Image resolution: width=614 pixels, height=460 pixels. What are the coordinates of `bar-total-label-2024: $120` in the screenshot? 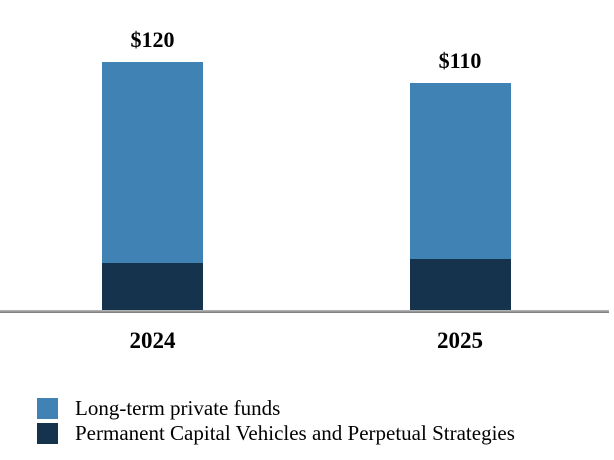 It's located at (152, 39).